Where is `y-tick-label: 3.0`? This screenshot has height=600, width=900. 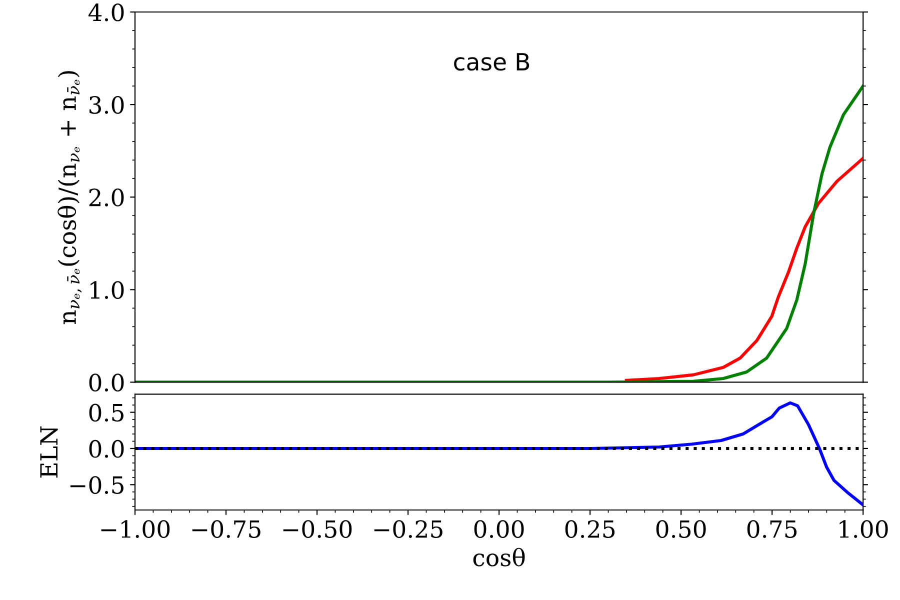 y-tick-label: 3.0 is located at coordinates (107, 105).